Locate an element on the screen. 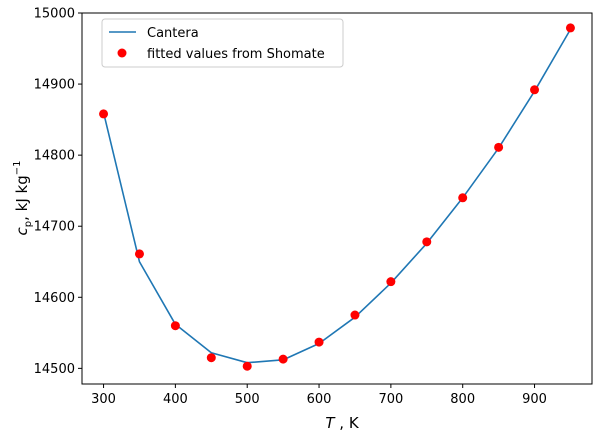 Image resolution: width=601 pixels, height=441 pixels. y-tick-label: 14600 is located at coordinates (54, 298).